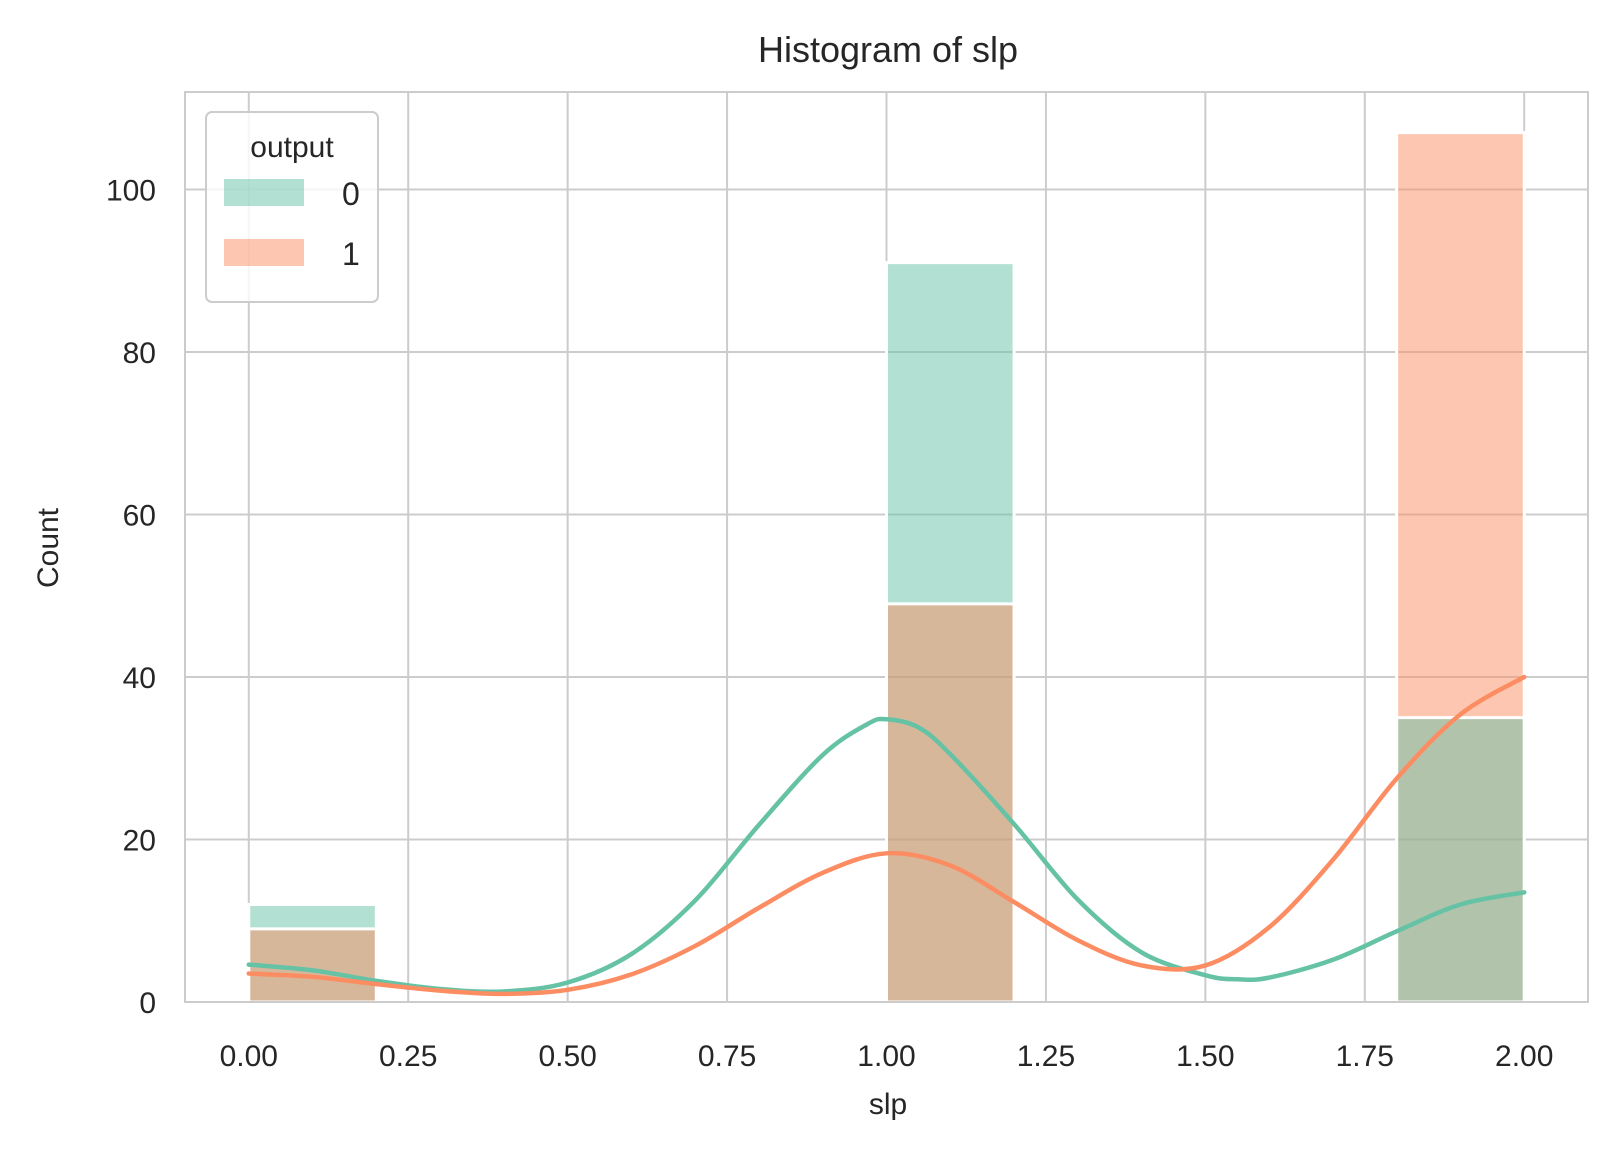 The image size is (1608, 1154). I want to click on x-tick-label: 1.25, so click(1046, 1056).